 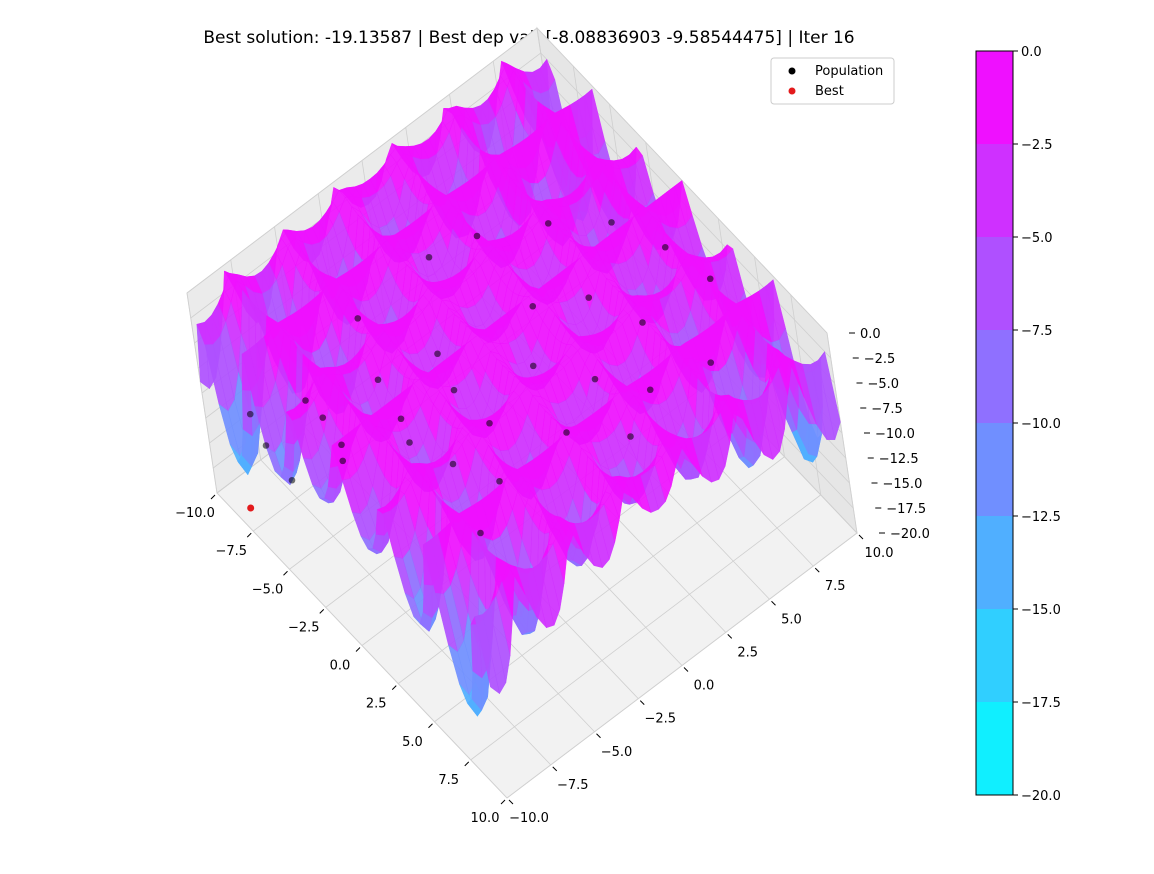 What do you see at coordinates (340, 666) in the screenshot?
I see `x-tick-label: 0.0` at bounding box center [340, 666].